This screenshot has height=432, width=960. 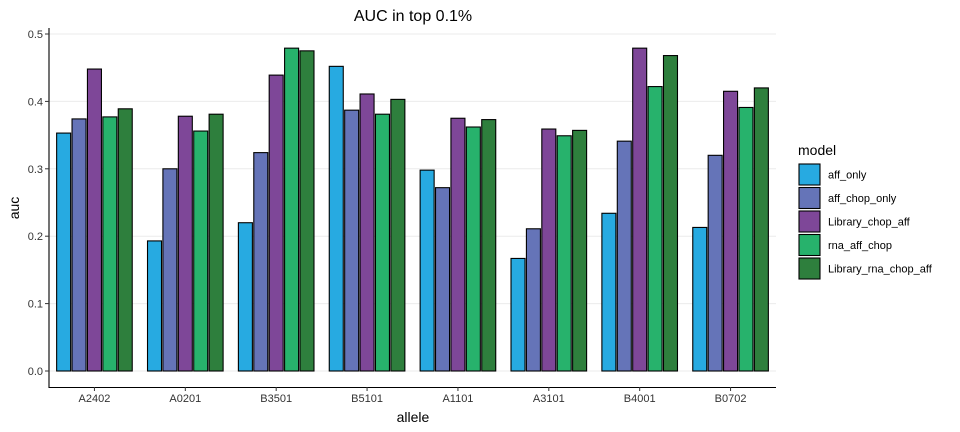 What do you see at coordinates (473, 249) in the screenshot?
I see `bar-A1101-rna_aff_chop` at bounding box center [473, 249].